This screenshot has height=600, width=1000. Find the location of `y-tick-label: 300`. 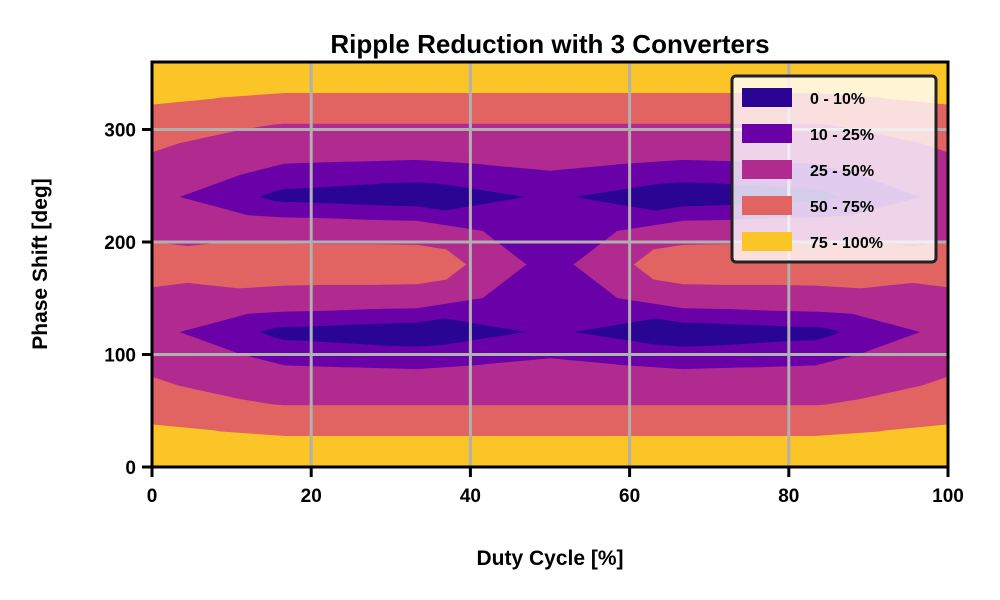

y-tick-label: 300 is located at coordinates (120, 131).